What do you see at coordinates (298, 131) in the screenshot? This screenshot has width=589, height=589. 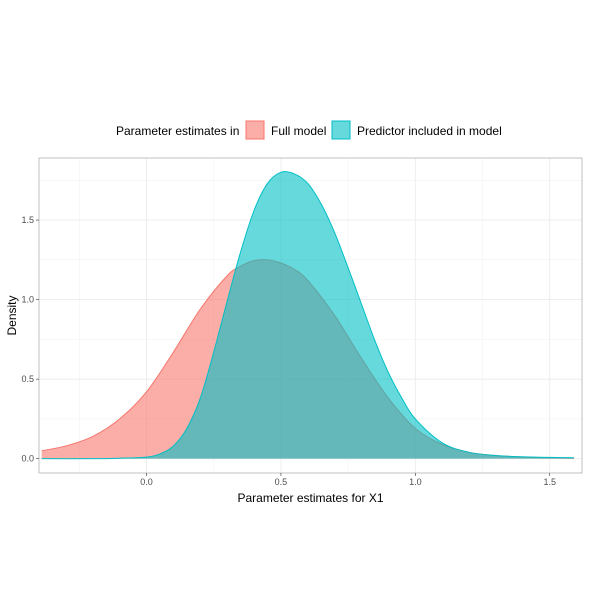 I see `legend-label-full-model: Full model` at bounding box center [298, 131].